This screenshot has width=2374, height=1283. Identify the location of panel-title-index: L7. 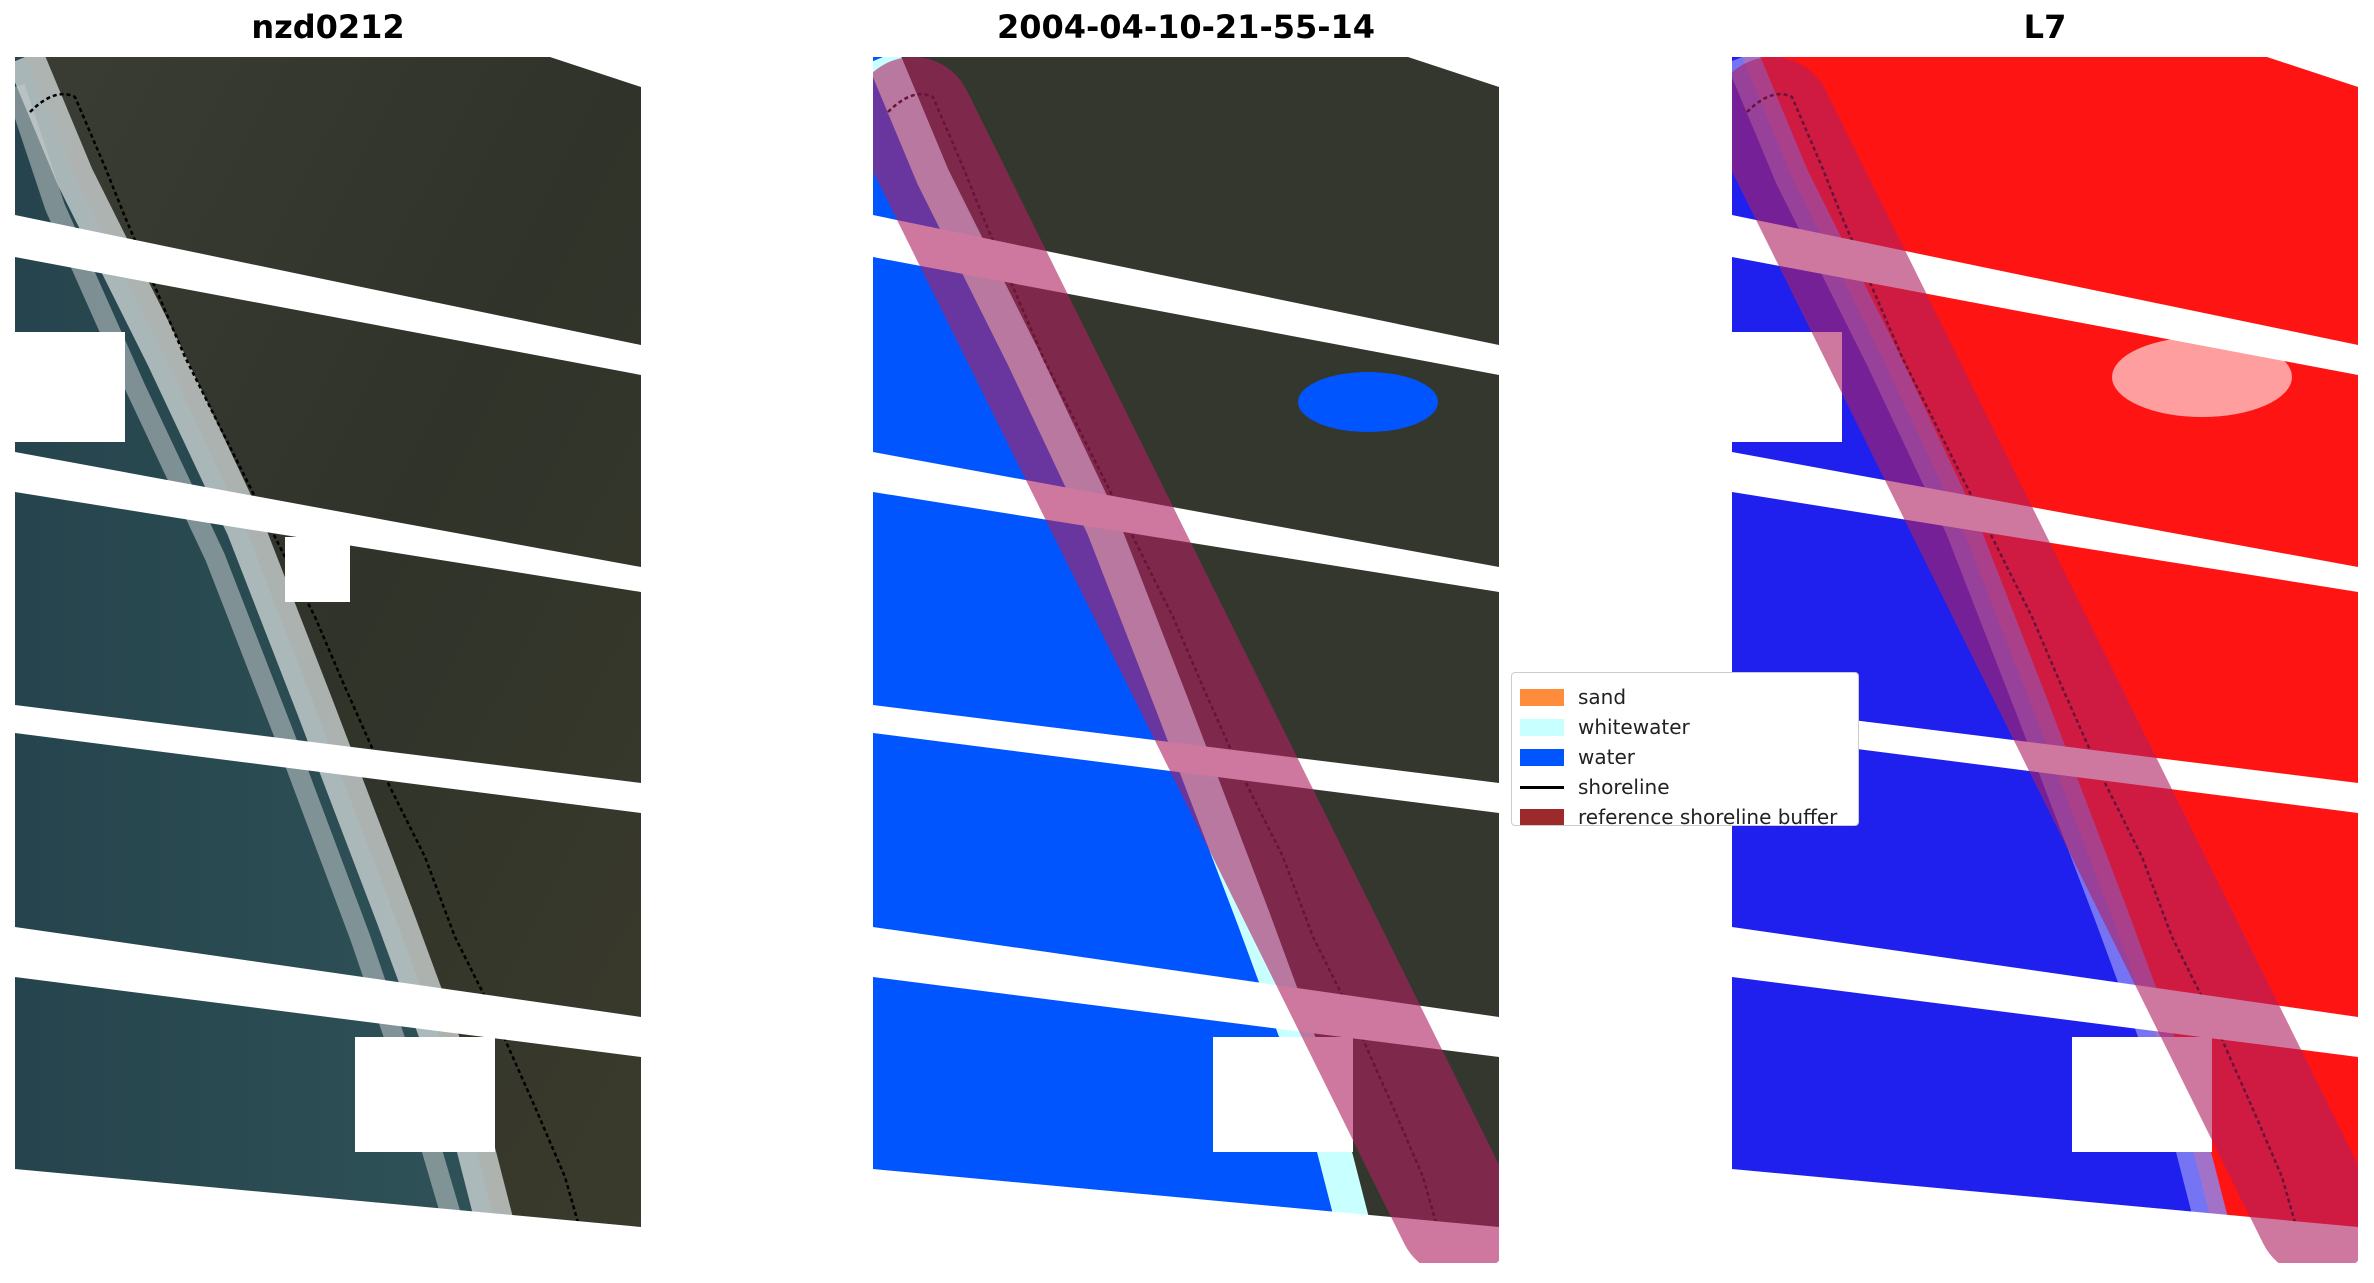
(2045, 27).